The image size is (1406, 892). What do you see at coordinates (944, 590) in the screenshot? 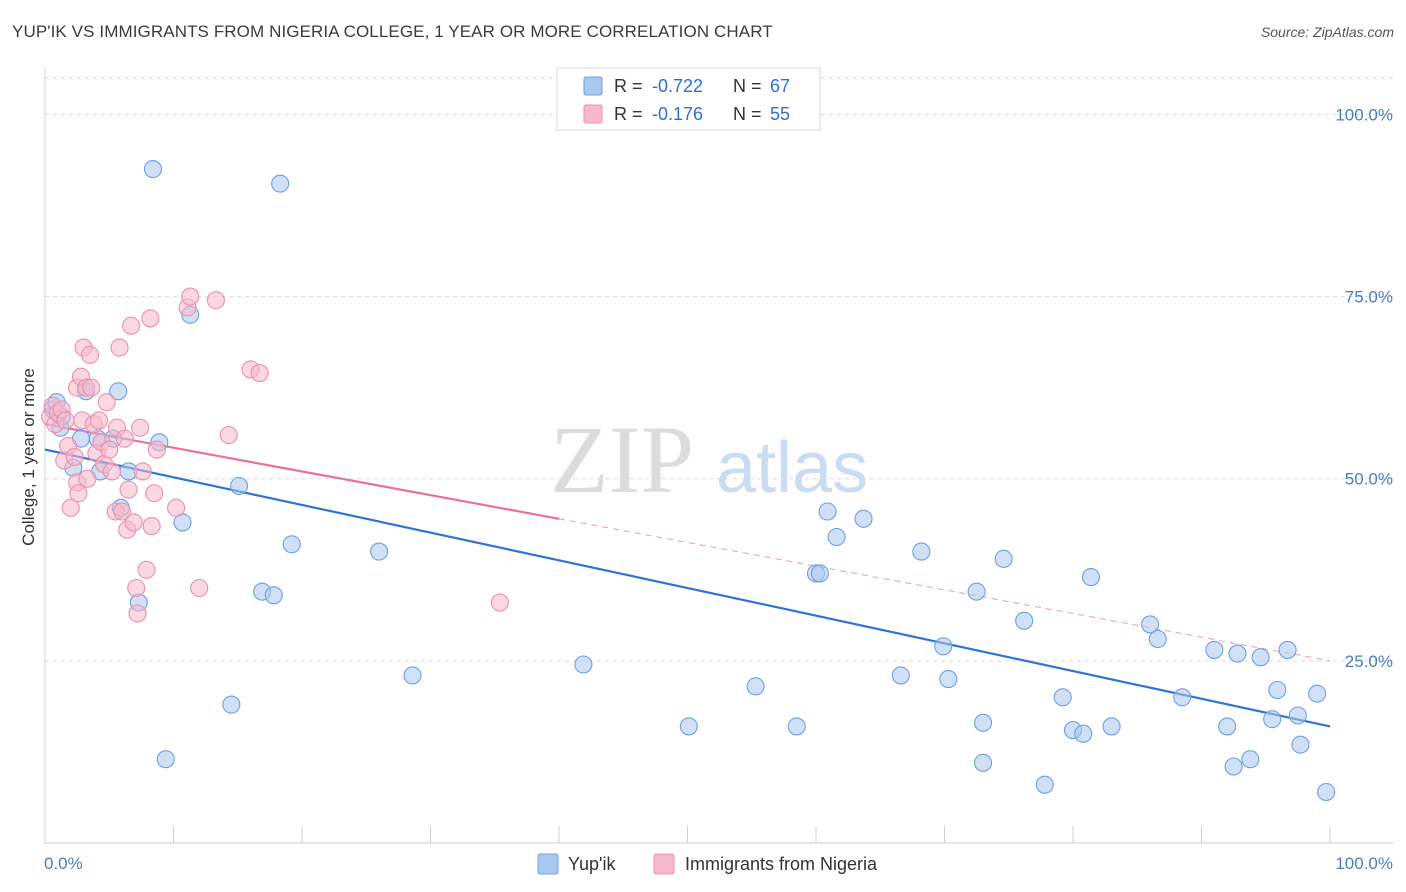
I see `trend-line-extension-nigeria` at bounding box center [944, 590].